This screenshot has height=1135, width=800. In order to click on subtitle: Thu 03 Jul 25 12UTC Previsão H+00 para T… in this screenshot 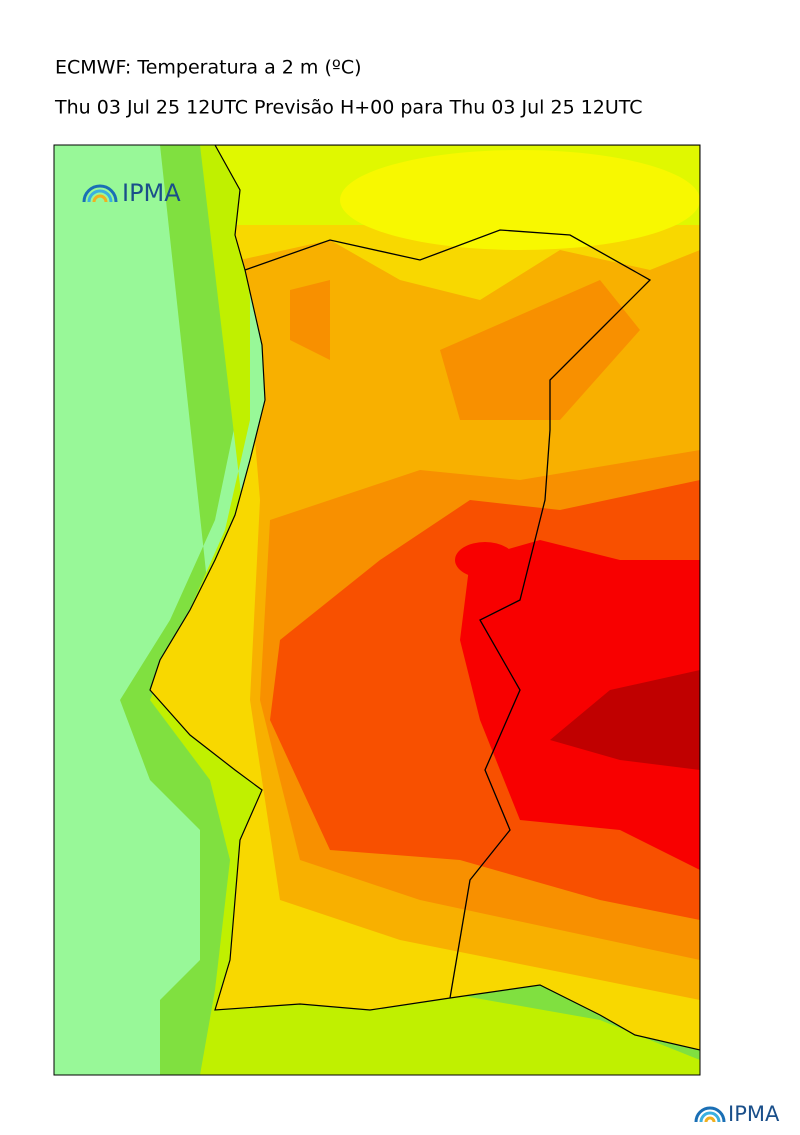, I will do `click(348, 108)`.